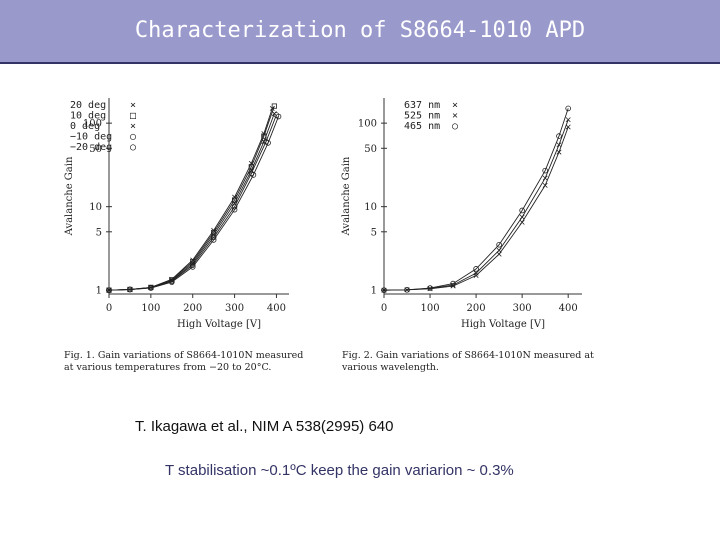 This screenshot has height=540, width=720. I want to click on chart1-legend-marker: □, so click(133, 116).